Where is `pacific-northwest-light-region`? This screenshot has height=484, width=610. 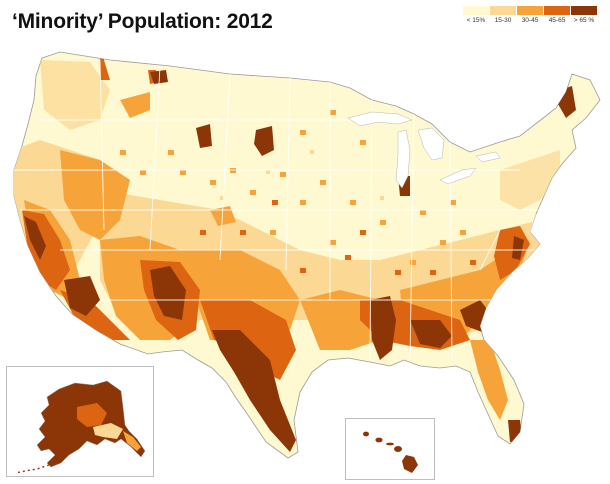 pacific-northwest-light-region is located at coordinates (75, 95).